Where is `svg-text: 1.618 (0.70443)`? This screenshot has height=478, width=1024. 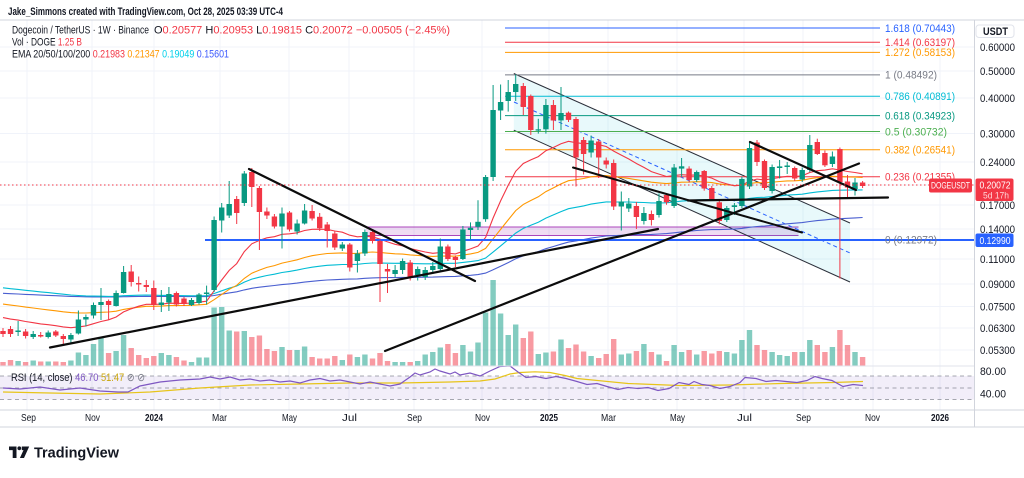 svg-text: 1.618 (0.70443) is located at coordinates (920, 29).